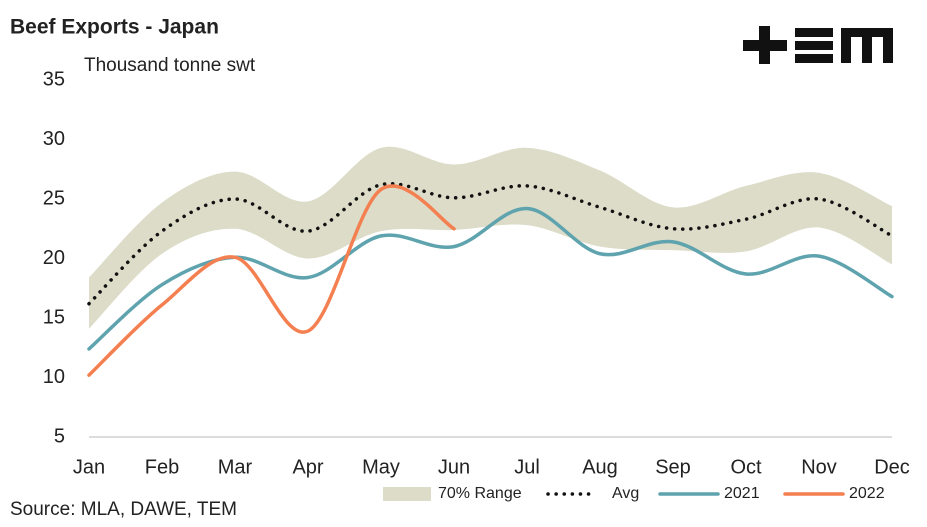  What do you see at coordinates (271, 280) in the screenshot?
I see `series-line` at bounding box center [271, 280].